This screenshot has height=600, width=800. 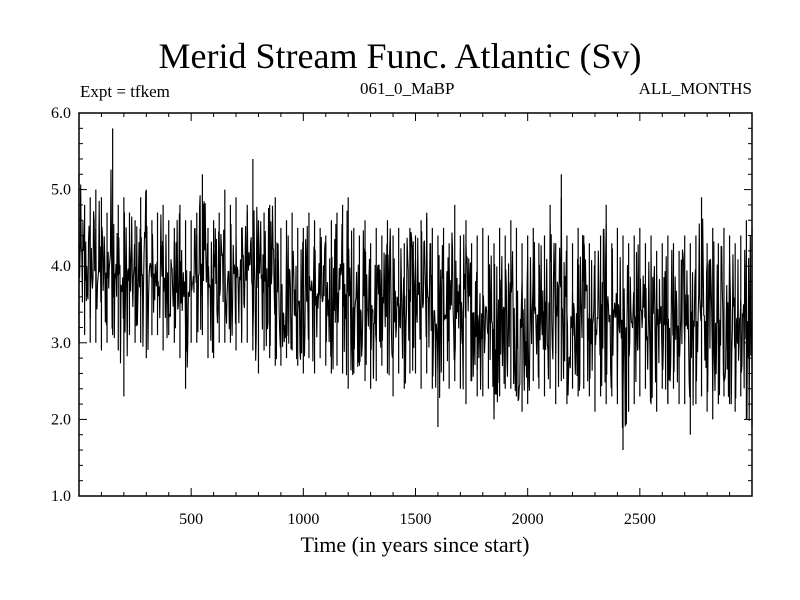 What do you see at coordinates (191, 519) in the screenshot?
I see `x-tick-label: 500` at bounding box center [191, 519].